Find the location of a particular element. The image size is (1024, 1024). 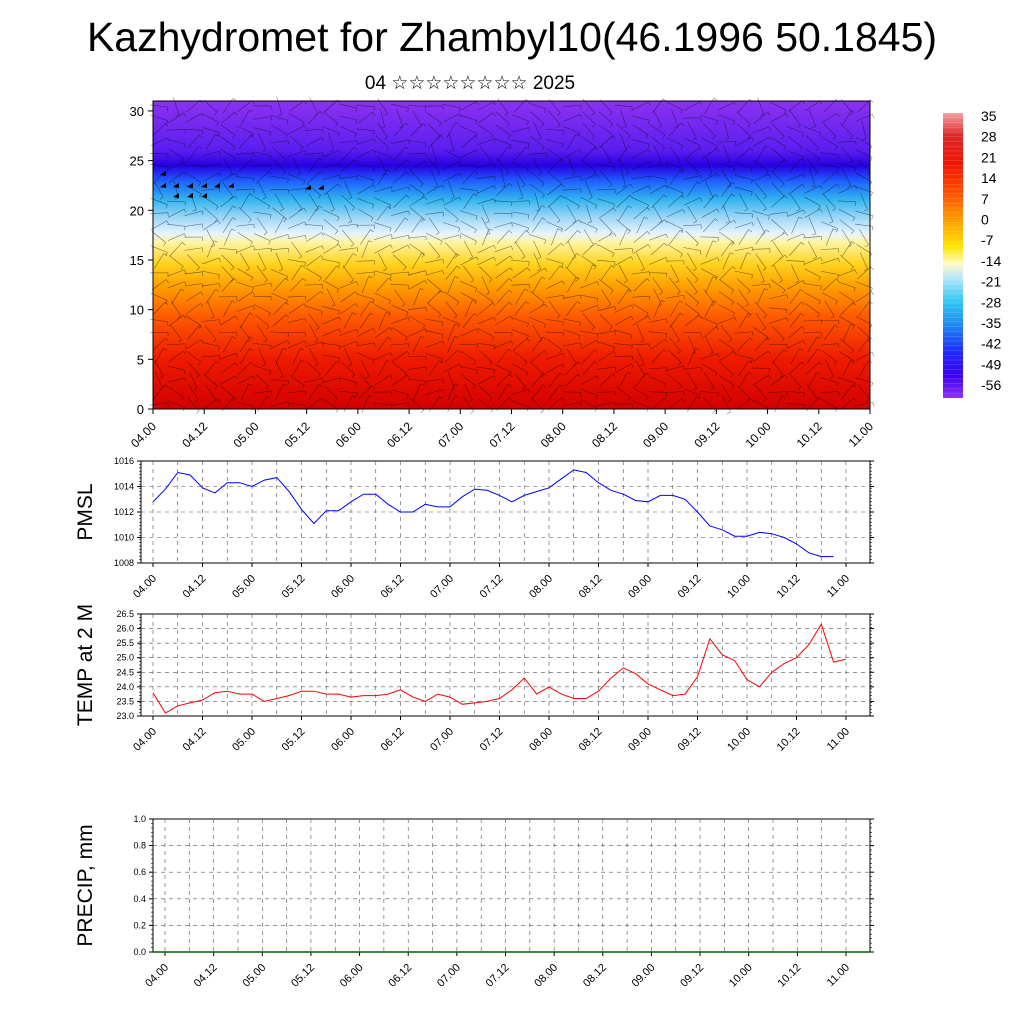

heatmap-y-tick-label: 0 is located at coordinates (140, 409).